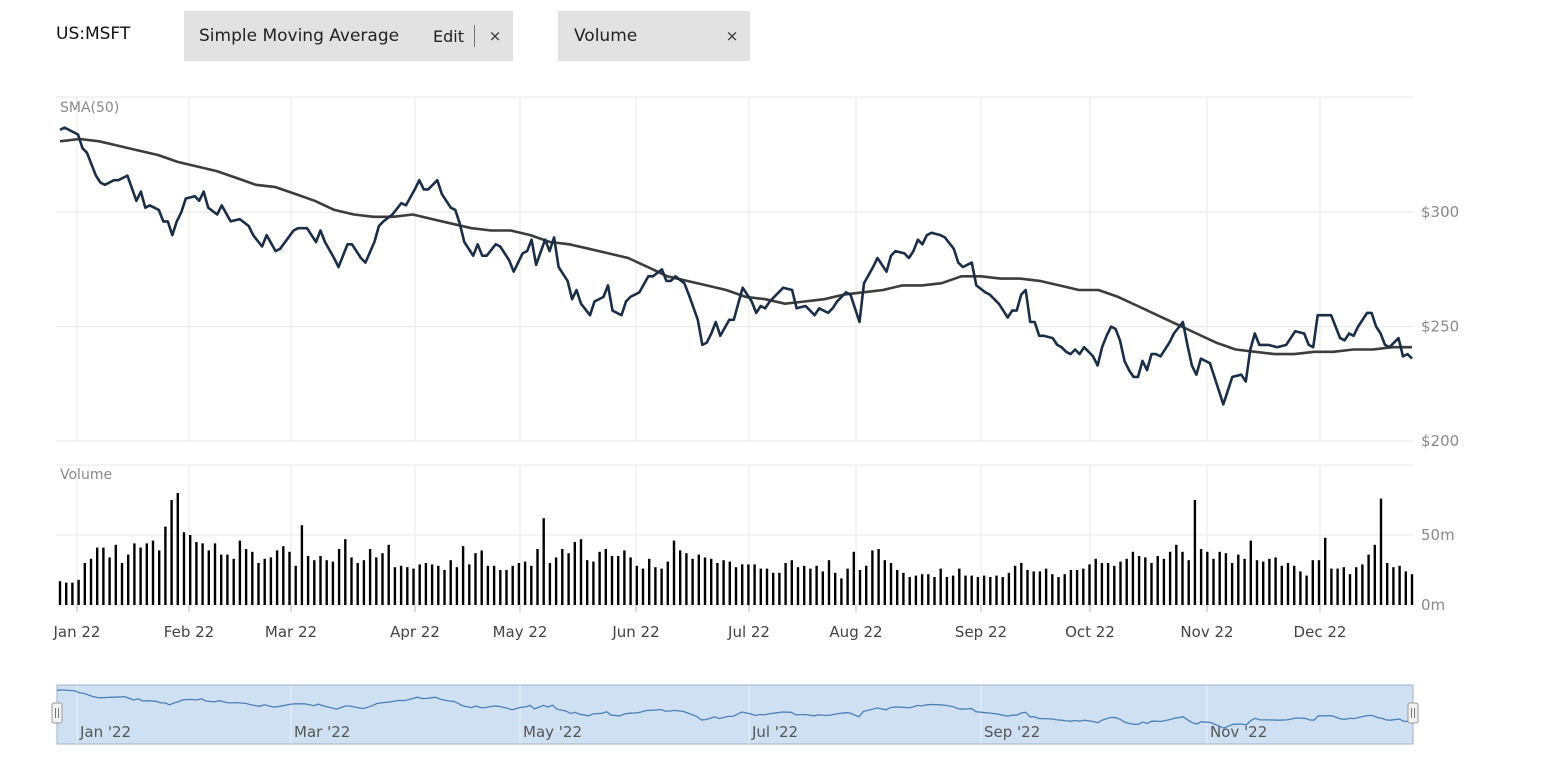 Image resolution: width=1551 pixels, height=760 pixels. I want to click on indicator-chip-volume: Volume ×, so click(654, 36).